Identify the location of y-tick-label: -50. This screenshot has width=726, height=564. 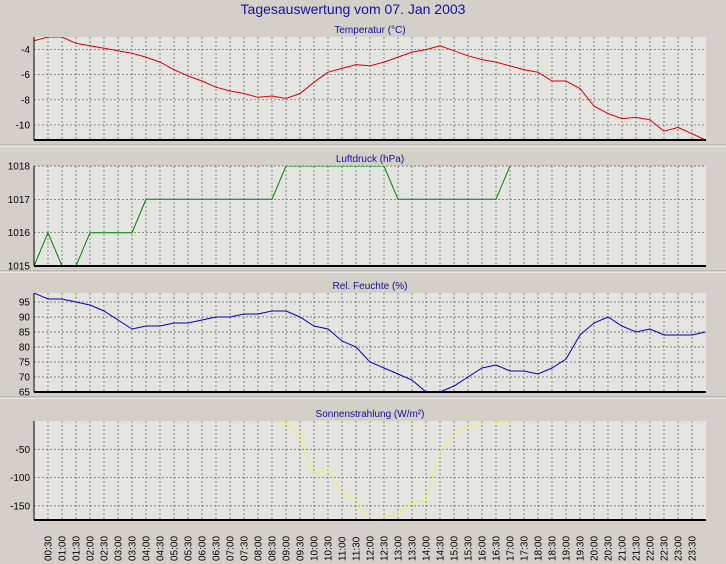
(23, 450).